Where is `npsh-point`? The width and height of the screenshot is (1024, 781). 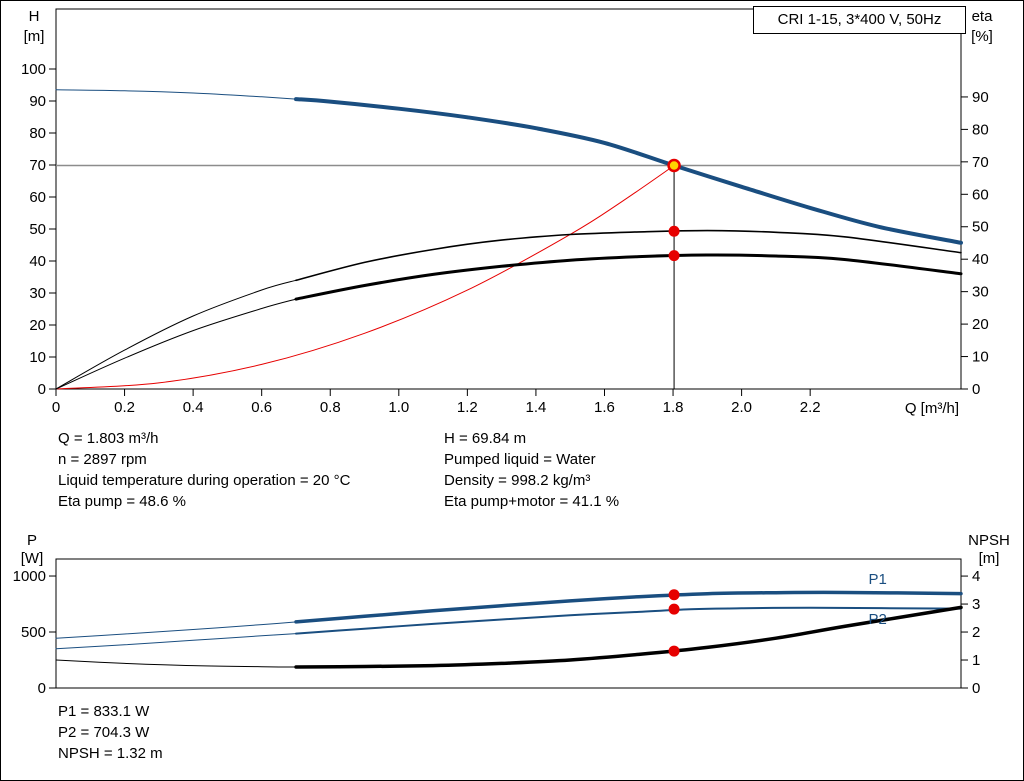 npsh-point is located at coordinates (674, 651).